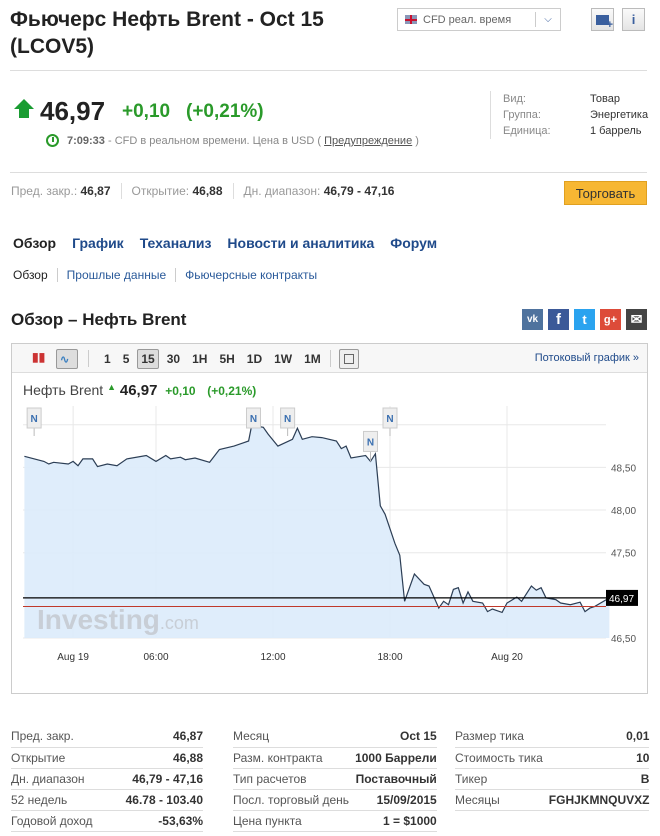  What do you see at coordinates (599, 800) in the screenshot?
I see `detail-value: FGHJKMNQUVXZ` at bounding box center [599, 800].